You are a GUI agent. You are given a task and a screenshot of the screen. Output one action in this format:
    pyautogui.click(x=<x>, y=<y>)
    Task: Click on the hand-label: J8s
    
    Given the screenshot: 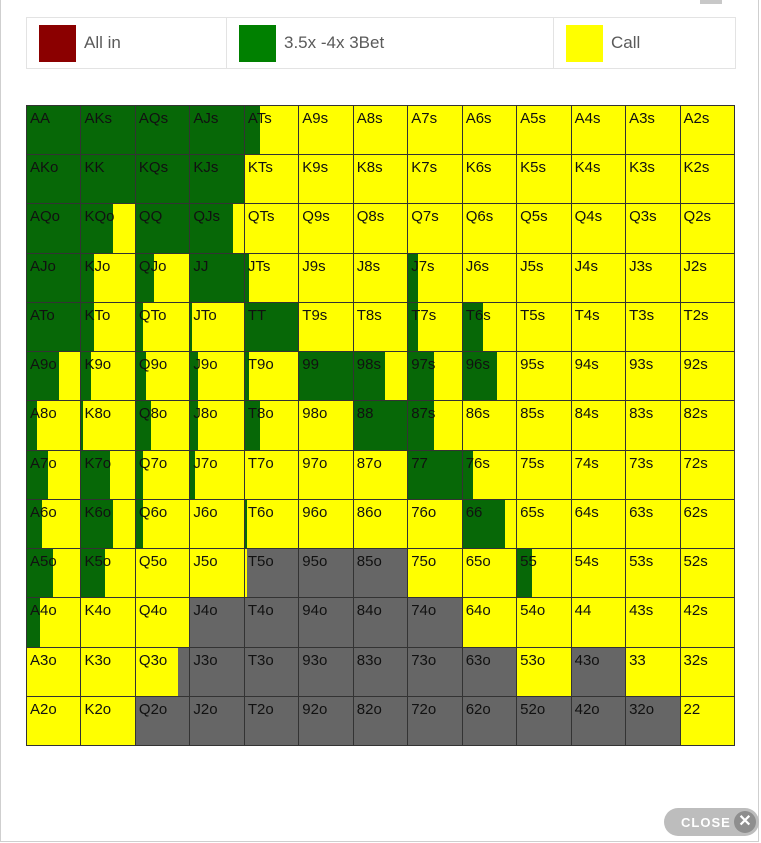 What is the action you would take?
    pyautogui.click(x=368, y=266)
    